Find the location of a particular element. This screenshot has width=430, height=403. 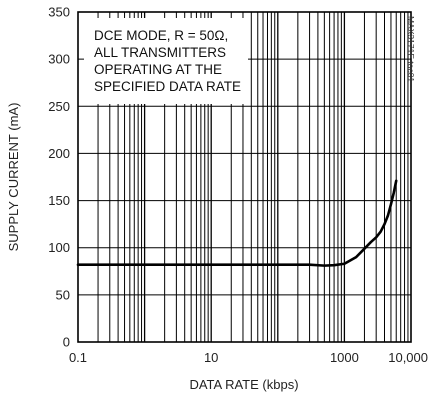

y-tick-label: 100 is located at coordinates (59, 247).